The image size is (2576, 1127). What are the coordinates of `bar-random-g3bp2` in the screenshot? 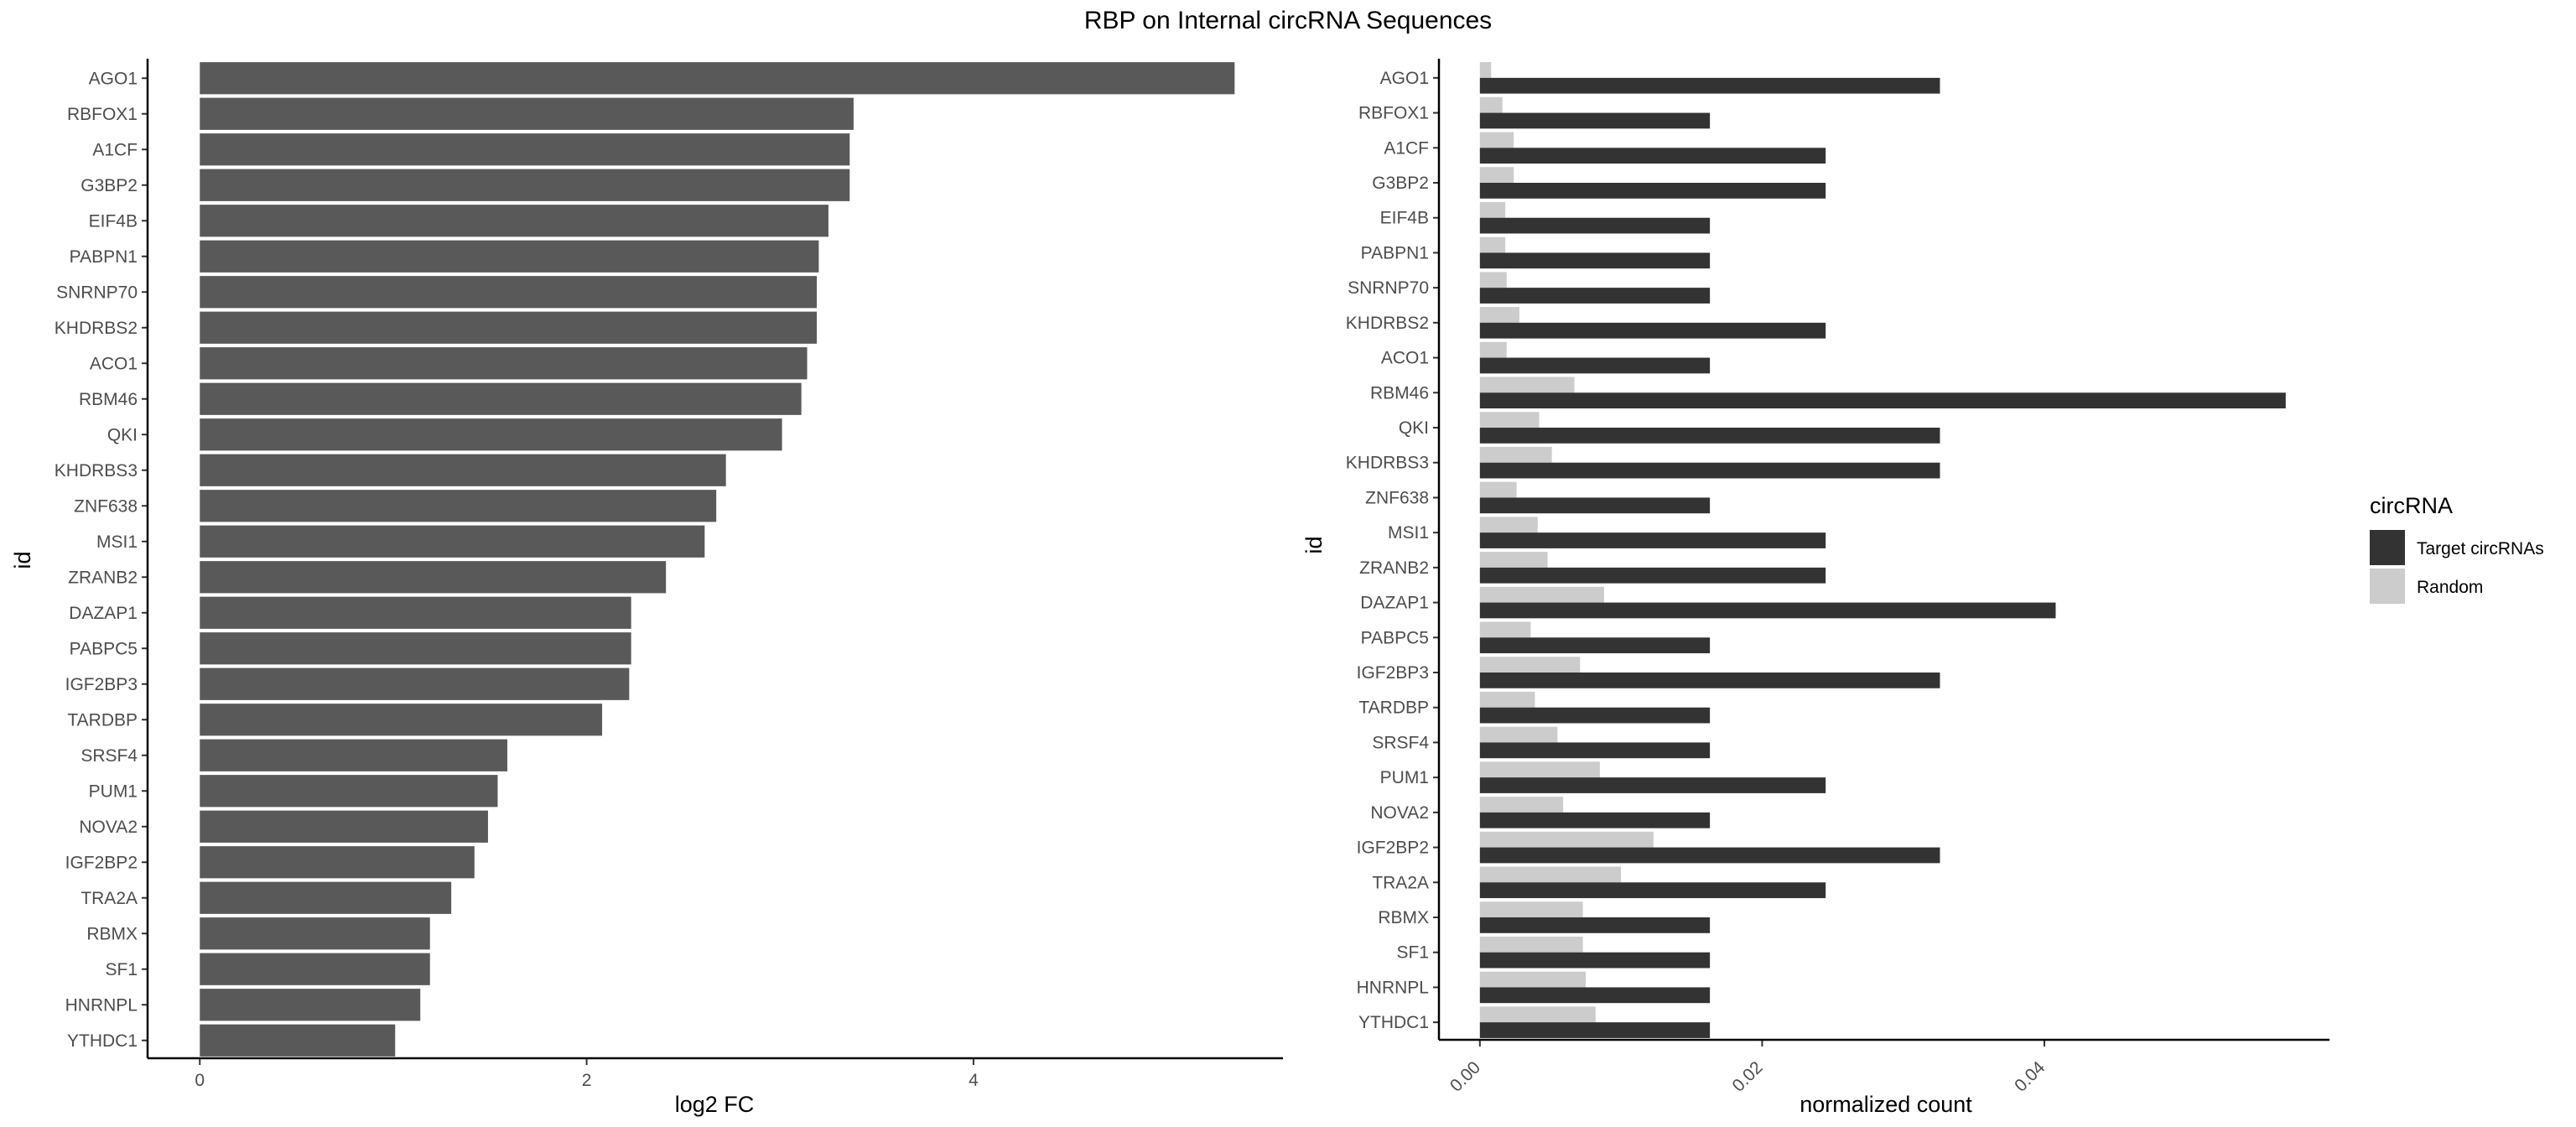 It's located at (1496, 175).